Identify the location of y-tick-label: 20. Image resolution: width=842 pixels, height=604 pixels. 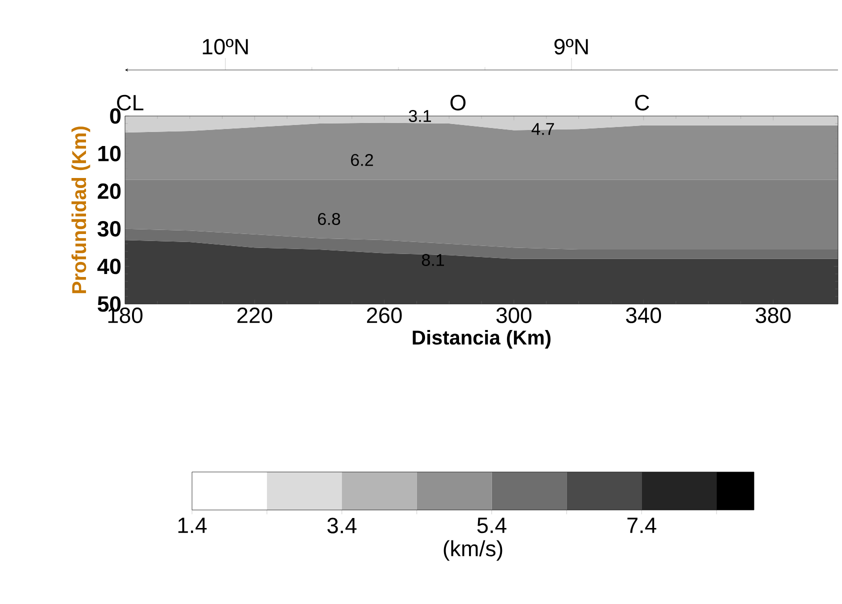
(109, 191).